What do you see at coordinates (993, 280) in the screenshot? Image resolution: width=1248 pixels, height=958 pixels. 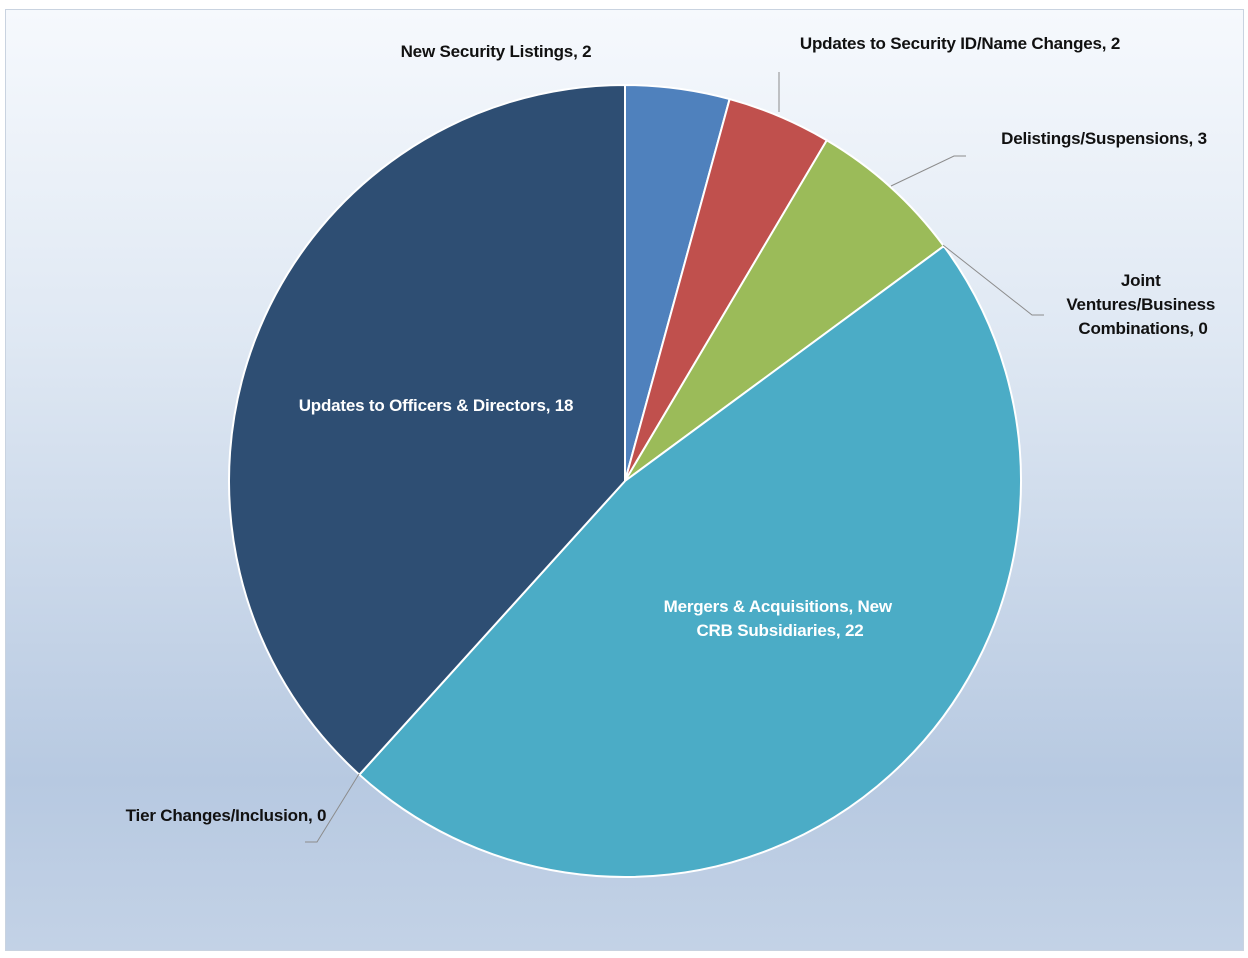 I see `leader-line-joint-ventures` at bounding box center [993, 280].